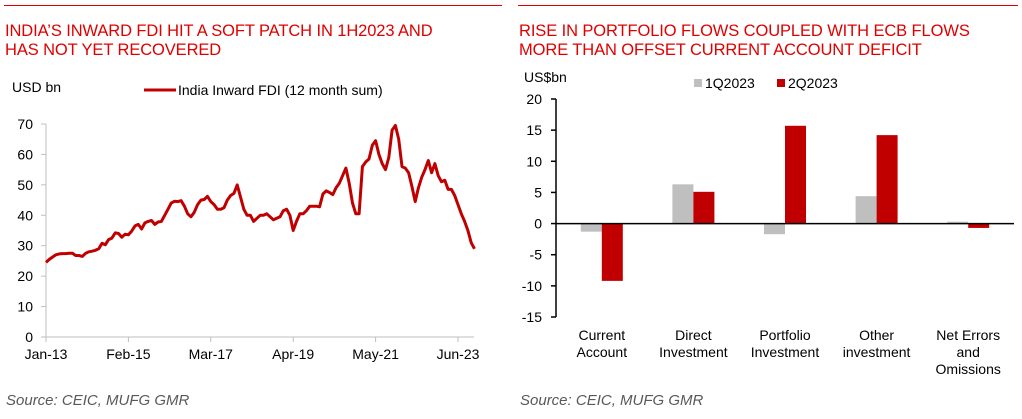 The image size is (1022, 419). What do you see at coordinates (545, 77) in the screenshot?
I see `y-axis-label: US$bn` at bounding box center [545, 77].